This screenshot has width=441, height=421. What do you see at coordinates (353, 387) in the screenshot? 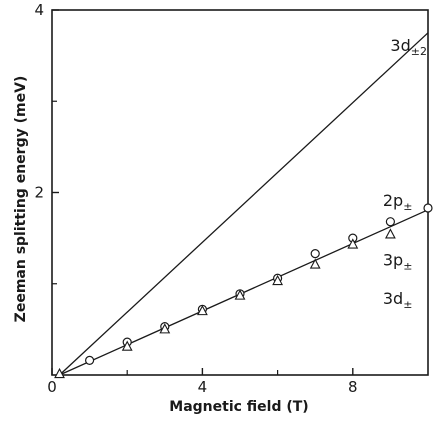
I see `x-tick-label: 8` at bounding box center [353, 387].